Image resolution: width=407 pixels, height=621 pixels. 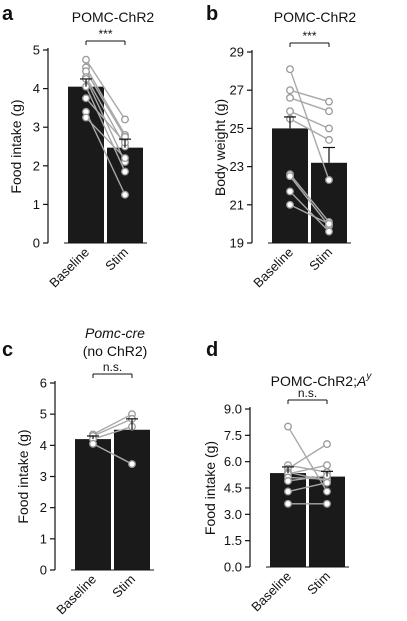 What do you see at coordinates (233, 567) in the screenshot?
I see `y-tick-label: 0.0` at bounding box center [233, 567].